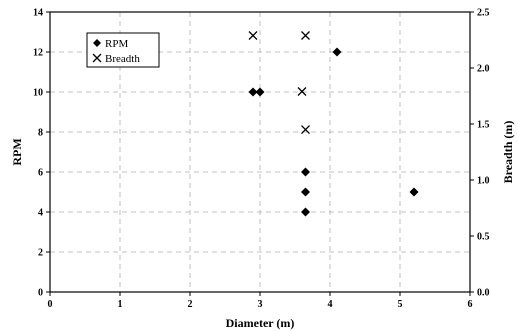 This screenshot has height=331, width=518. What do you see at coordinates (483, 181) in the screenshot?
I see `y2-tick-label: 1.0` at bounding box center [483, 181].